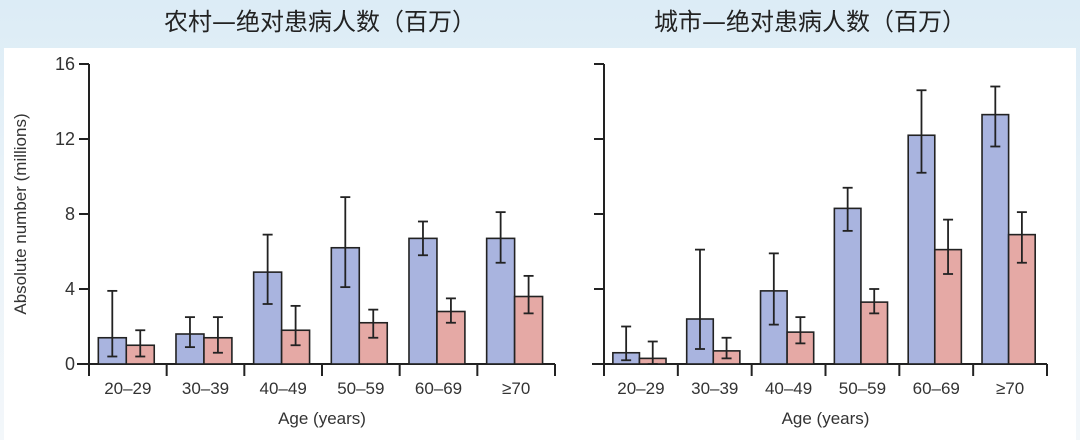 The image size is (1080, 440). What do you see at coordinates (65, 64) in the screenshot?
I see `y-tick-label: 16` at bounding box center [65, 64].